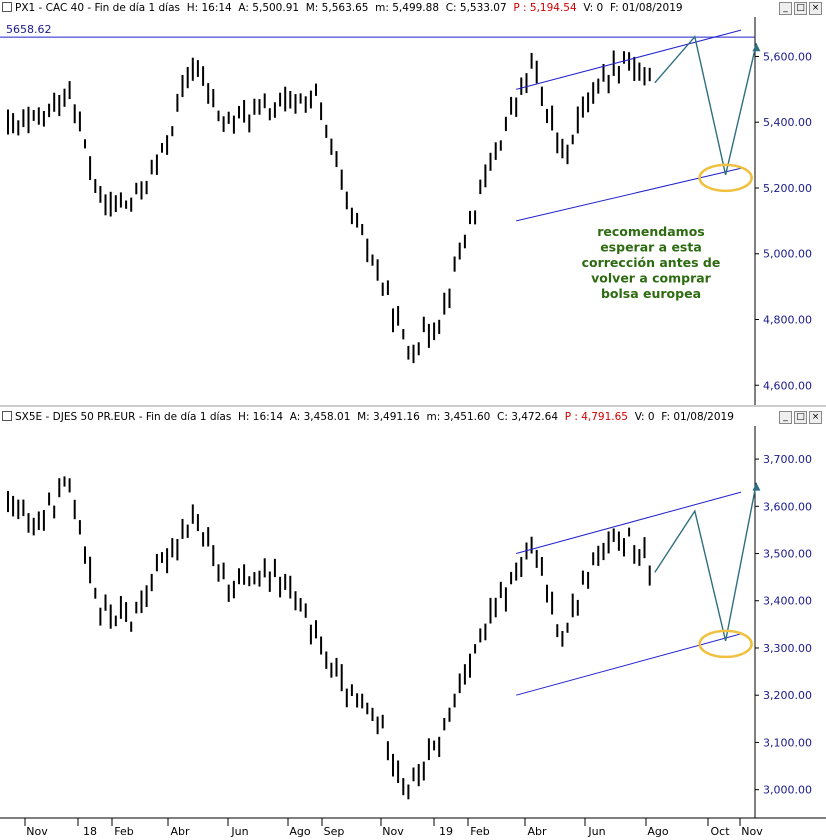 This screenshot has height=840, width=826. Describe the element at coordinates (787, 320) in the screenshot. I see `y-tick-label: 4,800.00` at that location.